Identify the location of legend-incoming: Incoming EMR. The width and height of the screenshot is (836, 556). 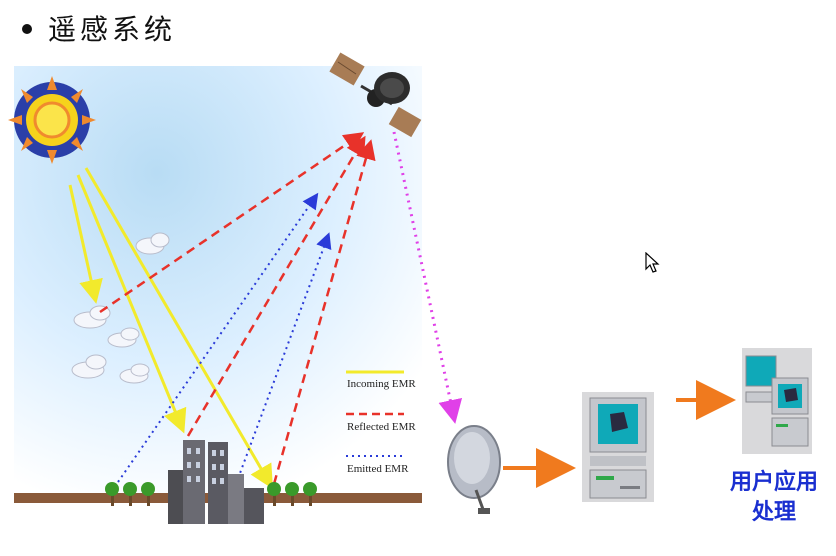
(381, 384).